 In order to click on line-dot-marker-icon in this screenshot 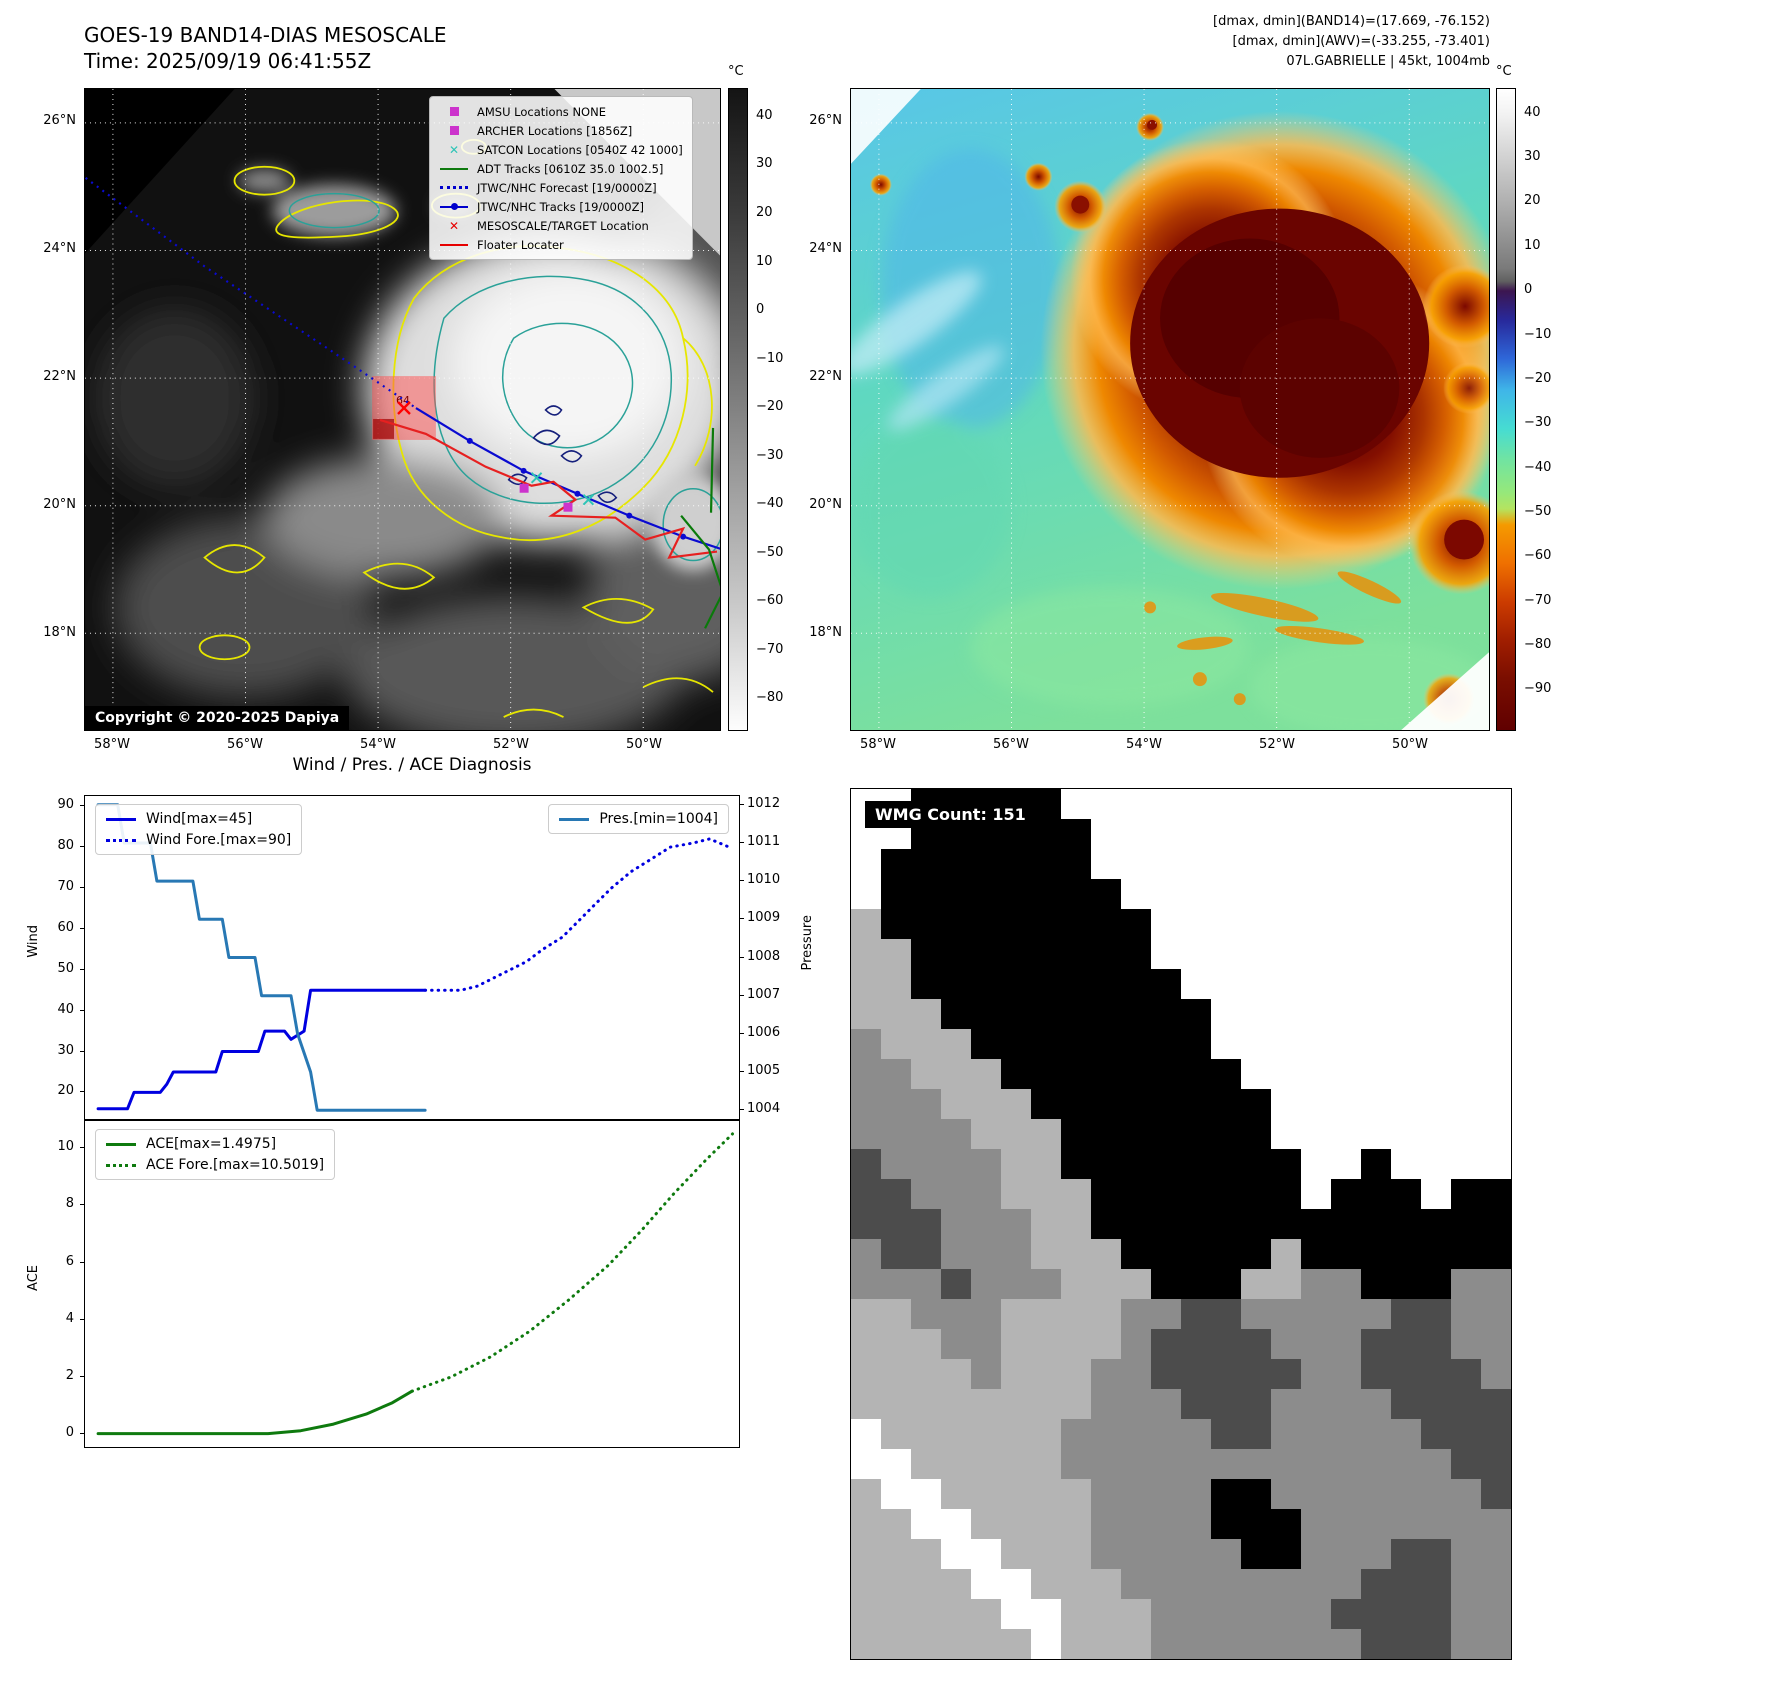, I will do `click(454, 206)`.